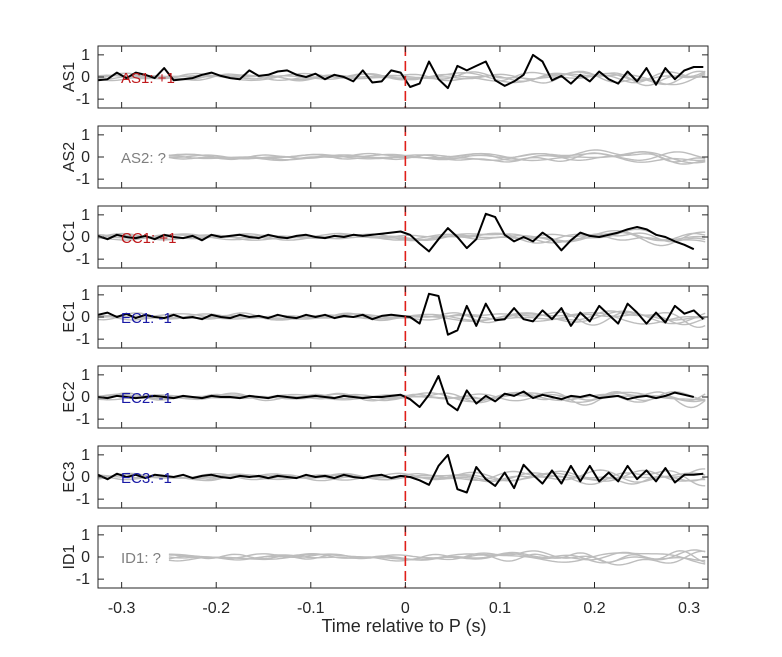 The image size is (782, 657). I want to click on trace-cc1, so click(396, 232).